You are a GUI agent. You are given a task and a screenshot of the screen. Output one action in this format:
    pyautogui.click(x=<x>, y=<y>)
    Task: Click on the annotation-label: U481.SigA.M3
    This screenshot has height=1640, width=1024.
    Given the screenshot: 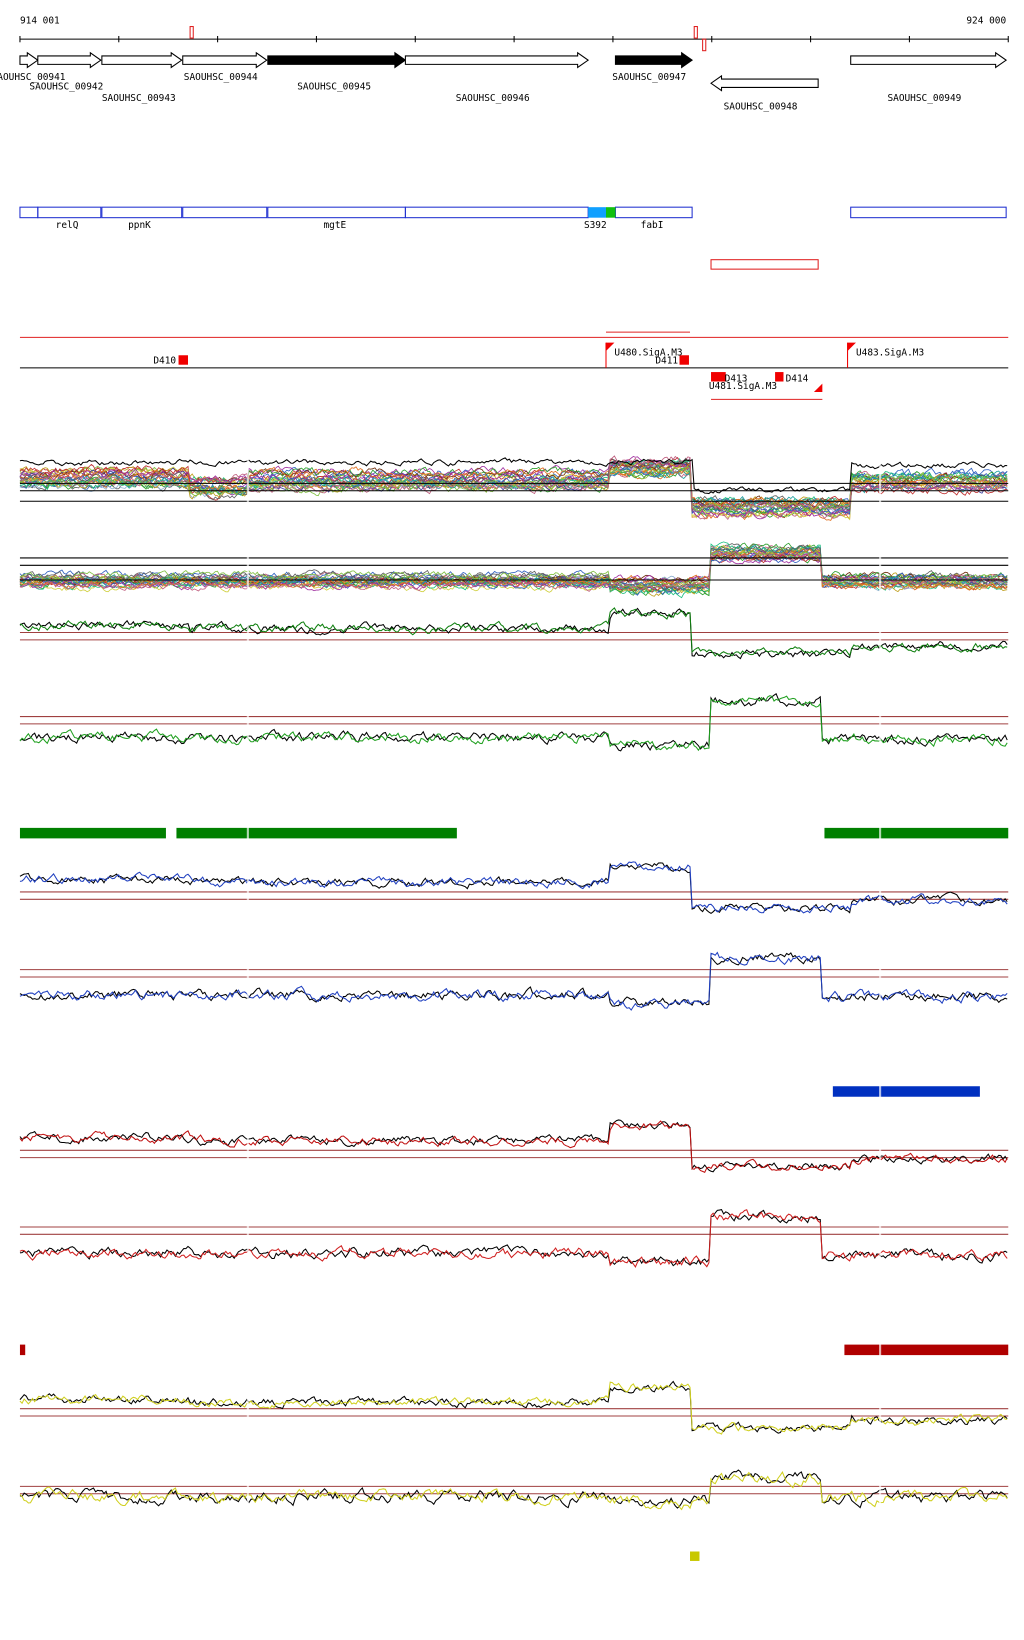 What is the action you would take?
    pyautogui.click(x=743, y=386)
    